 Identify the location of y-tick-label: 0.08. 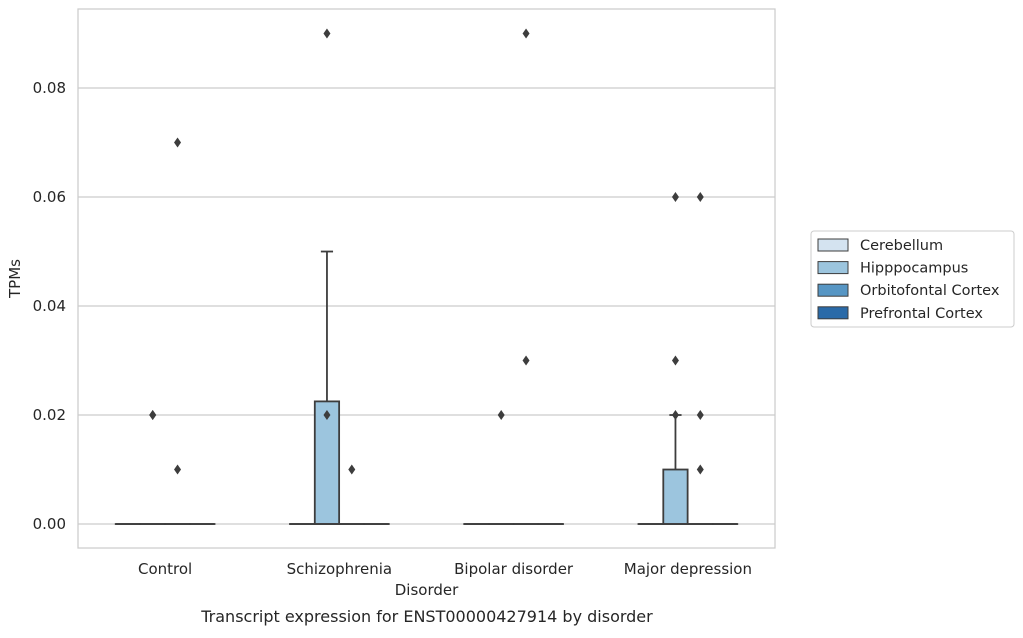
(49, 88).